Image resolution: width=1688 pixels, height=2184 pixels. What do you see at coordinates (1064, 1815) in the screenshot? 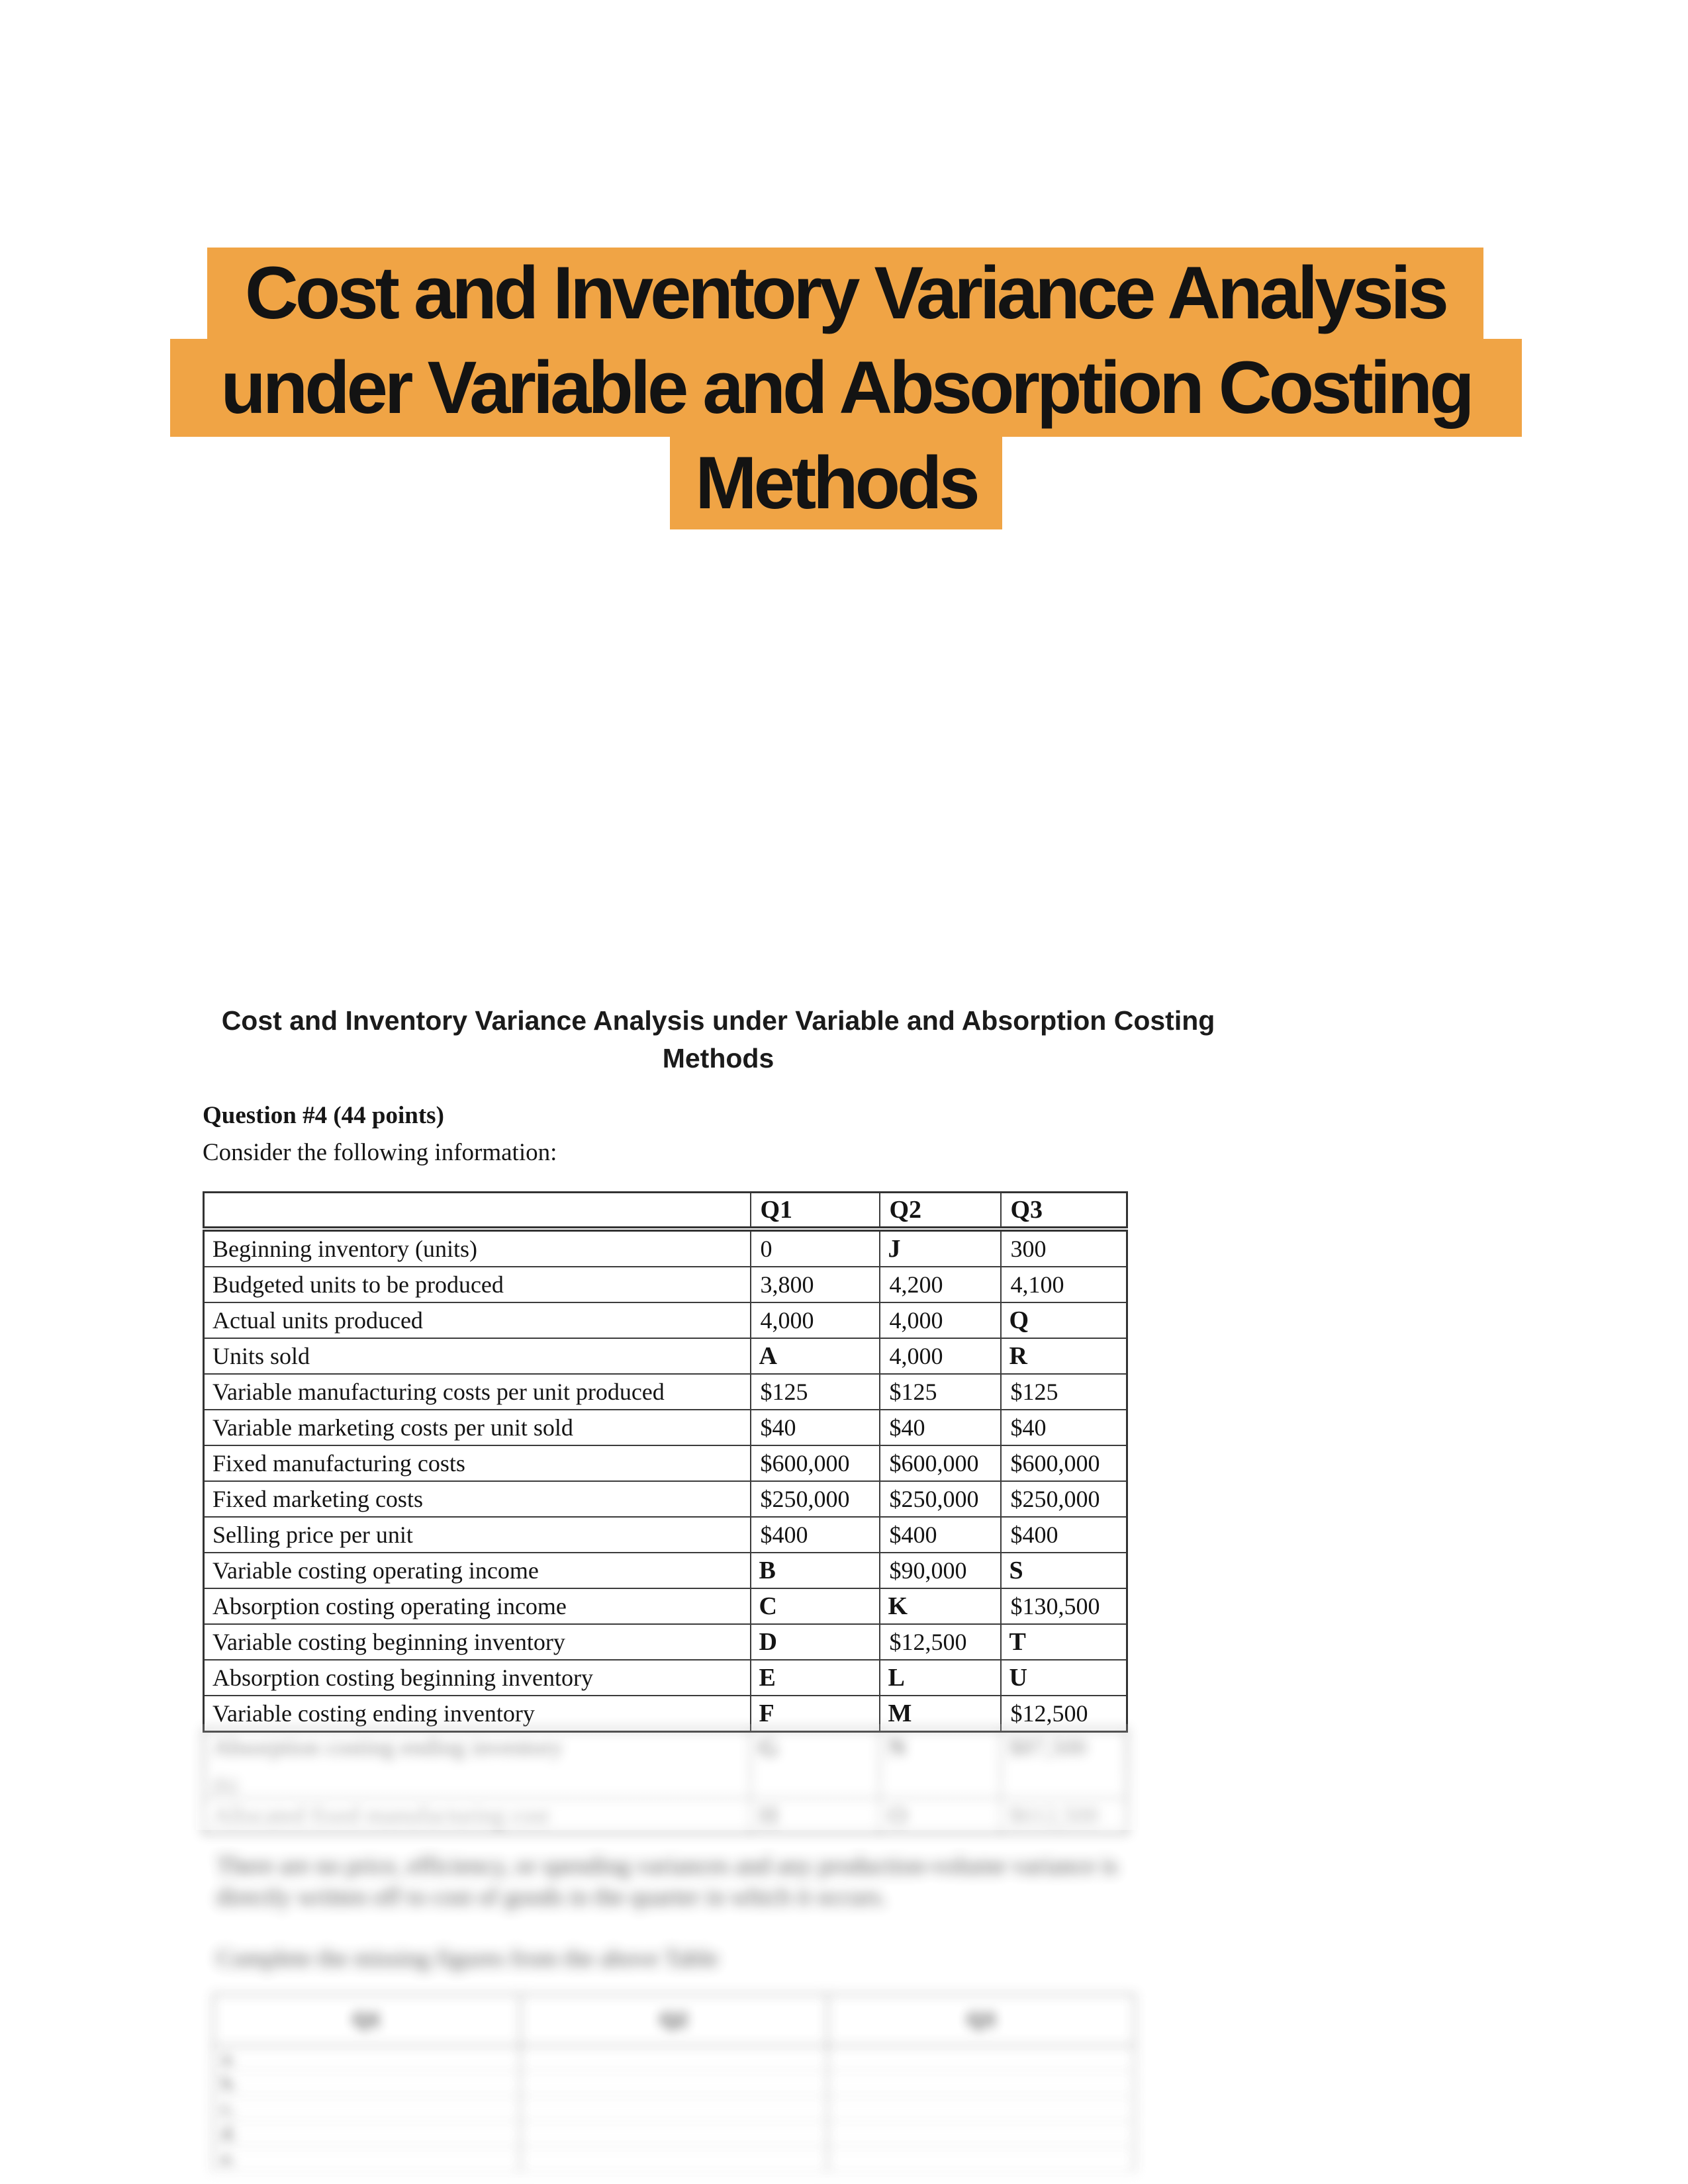
I see `blurred-row-value: $612,500` at bounding box center [1064, 1815].